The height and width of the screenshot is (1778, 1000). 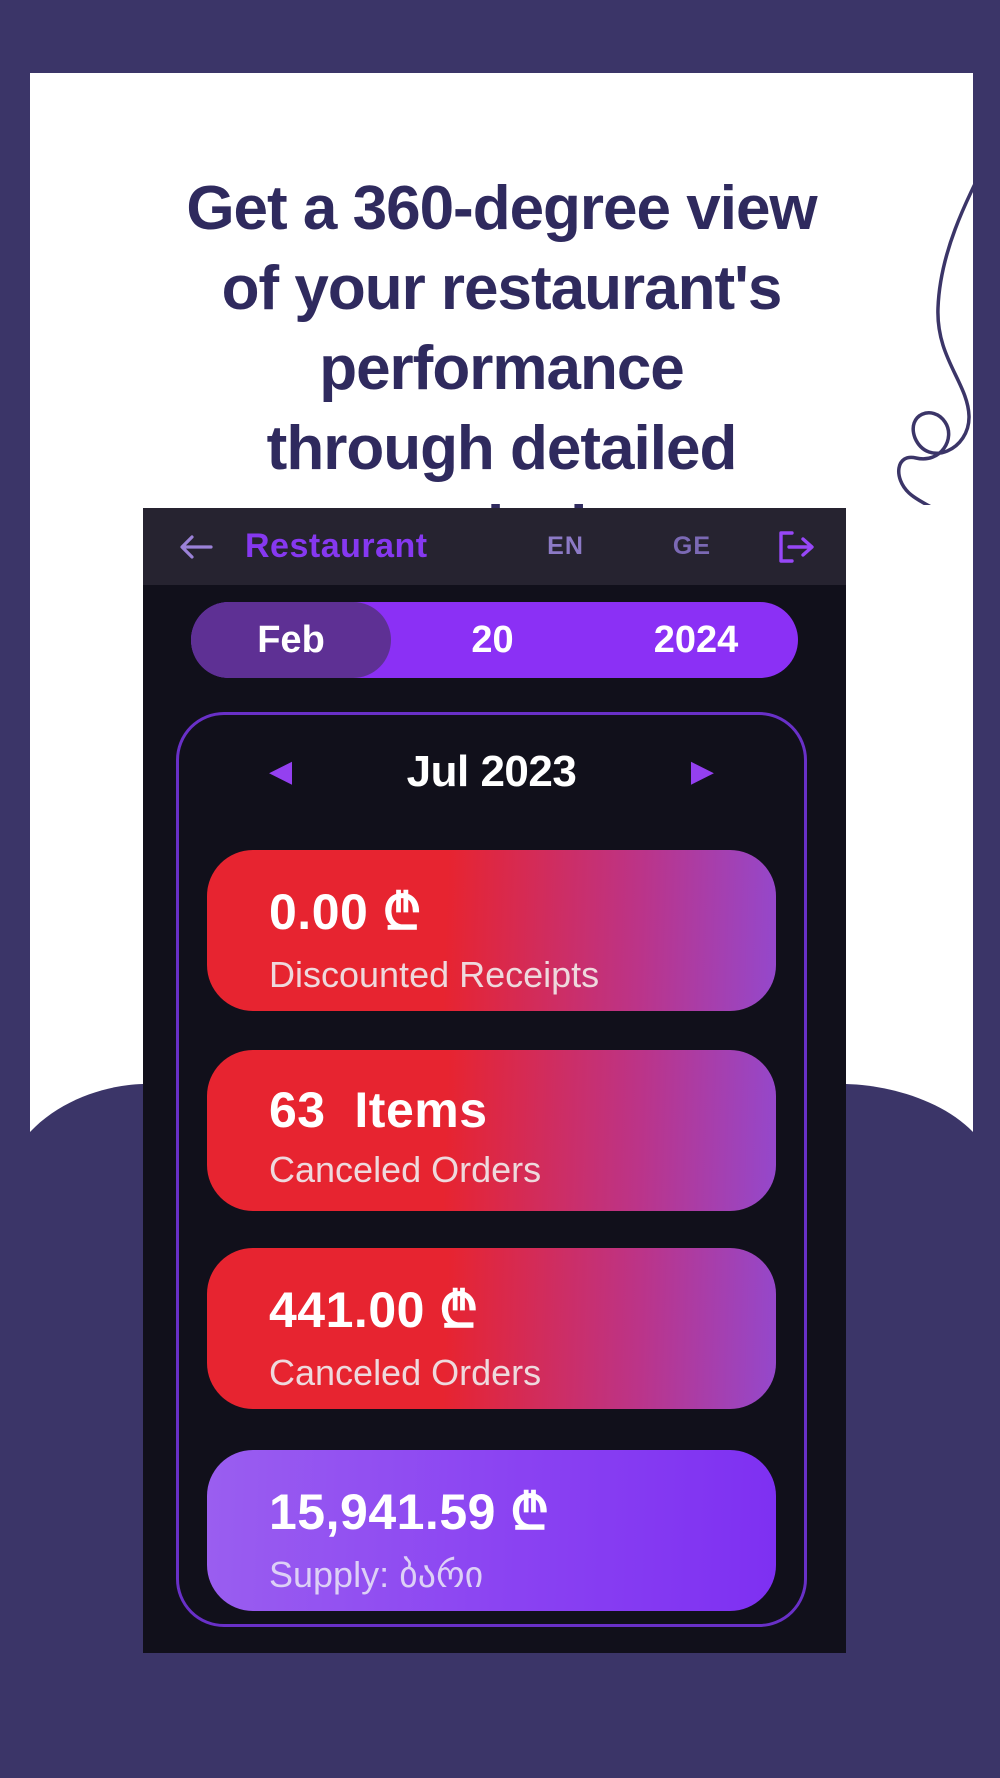 I want to click on back-arrow-icon, so click(x=196, y=546).